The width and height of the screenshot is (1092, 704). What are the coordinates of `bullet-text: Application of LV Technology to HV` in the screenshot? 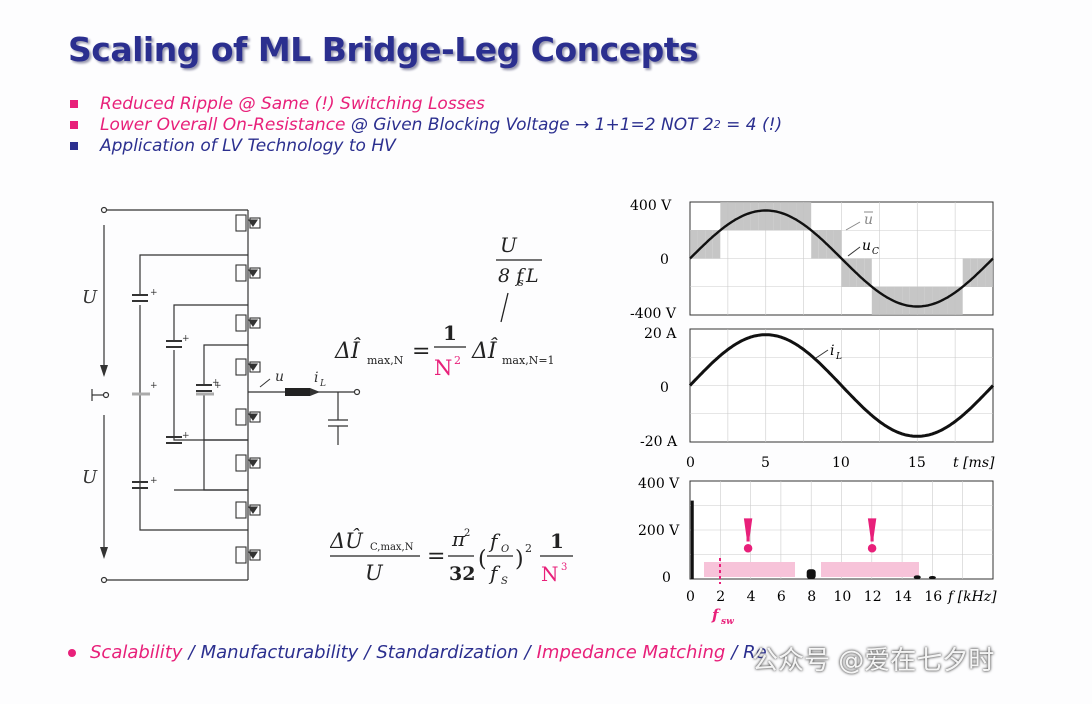 It's located at (248, 145).